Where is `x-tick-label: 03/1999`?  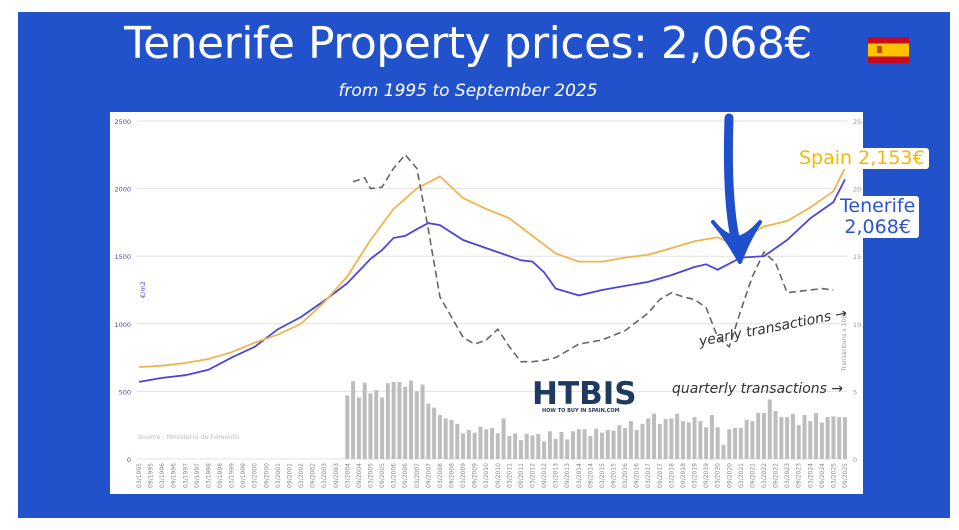
x-tick-label: 03/1999 is located at coordinates (232, 475).